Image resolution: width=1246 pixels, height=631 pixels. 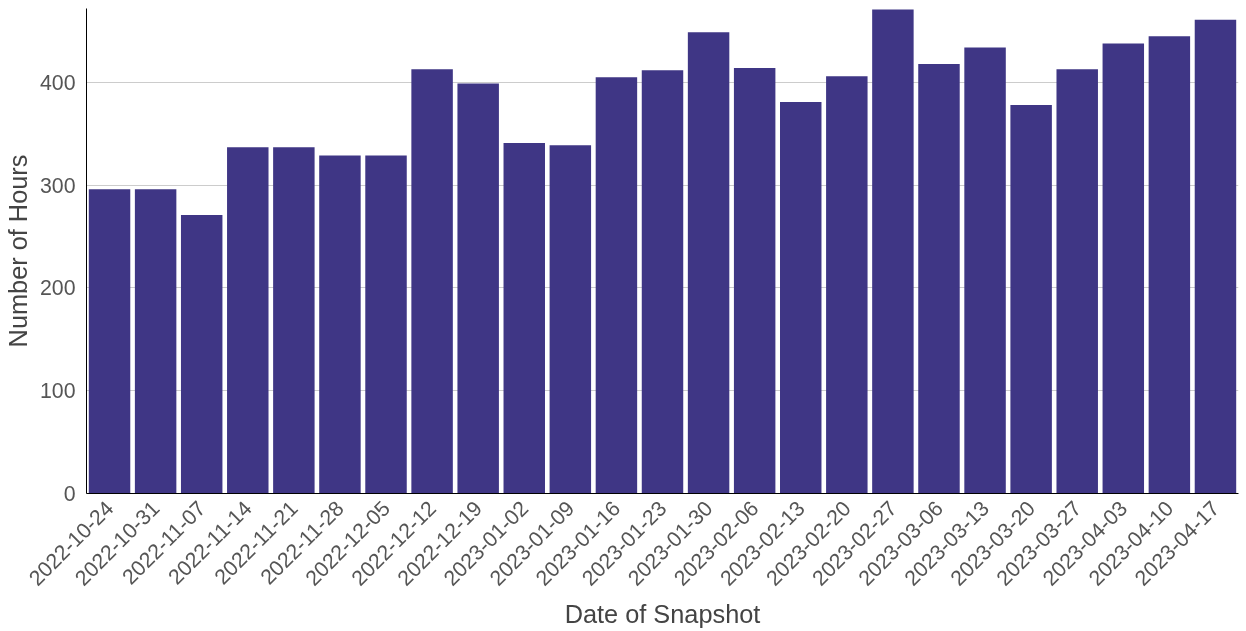 What do you see at coordinates (57, 185) in the screenshot?
I see `y-tick-label: 300` at bounding box center [57, 185].